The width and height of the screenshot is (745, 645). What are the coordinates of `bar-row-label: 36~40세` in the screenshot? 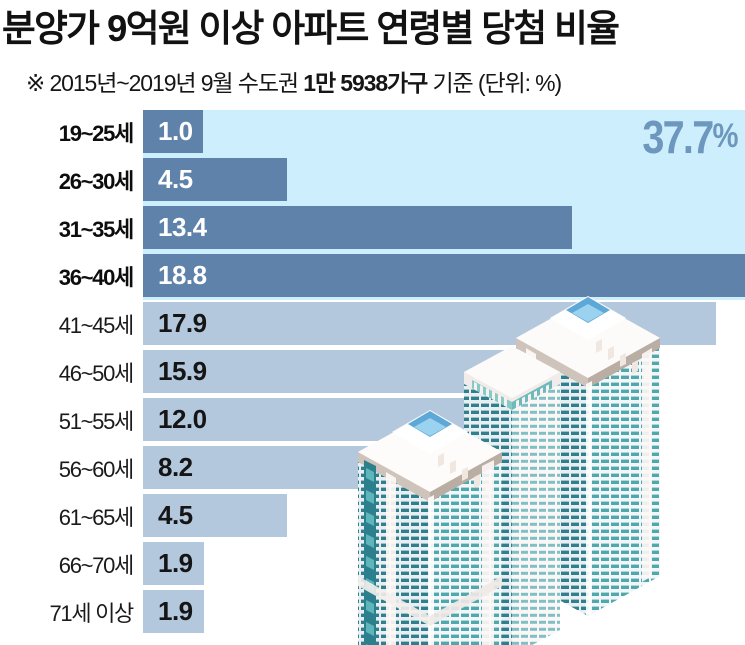 It's located at (96, 277).